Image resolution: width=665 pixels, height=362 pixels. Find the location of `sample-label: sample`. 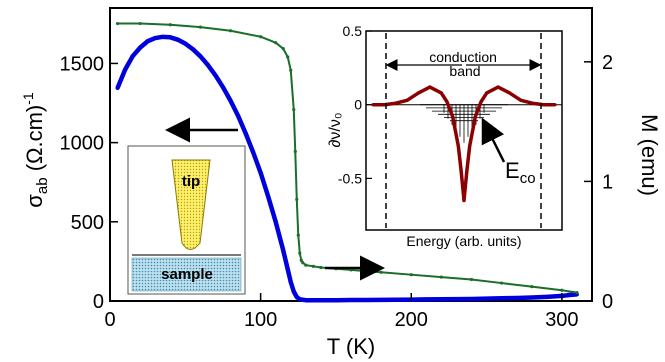

sample-label: sample is located at coordinates (187, 274).